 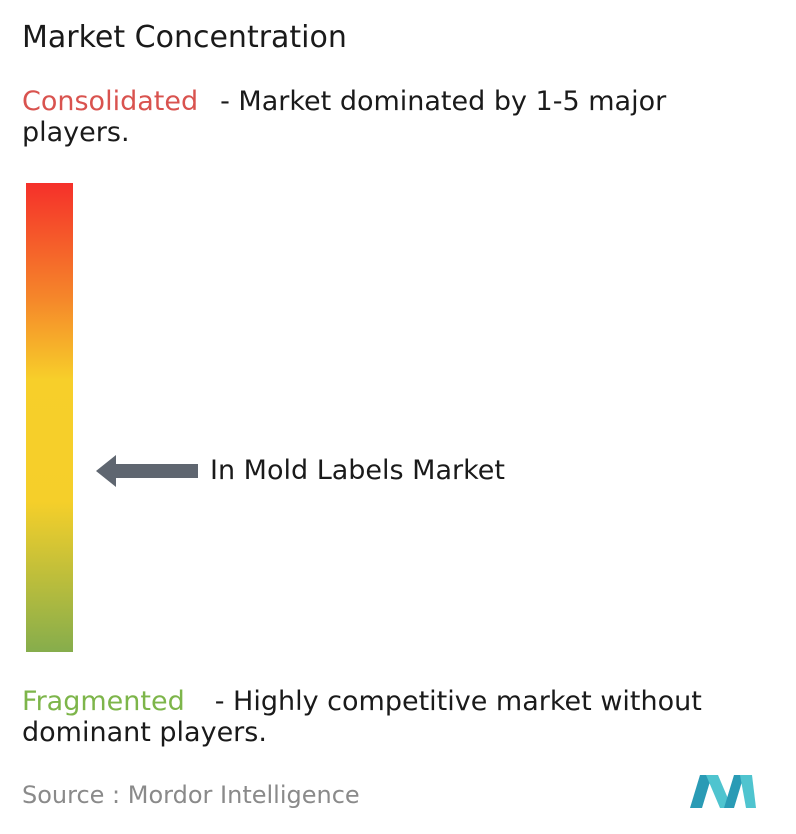 What do you see at coordinates (147, 471) in the screenshot?
I see `arrow` at bounding box center [147, 471].